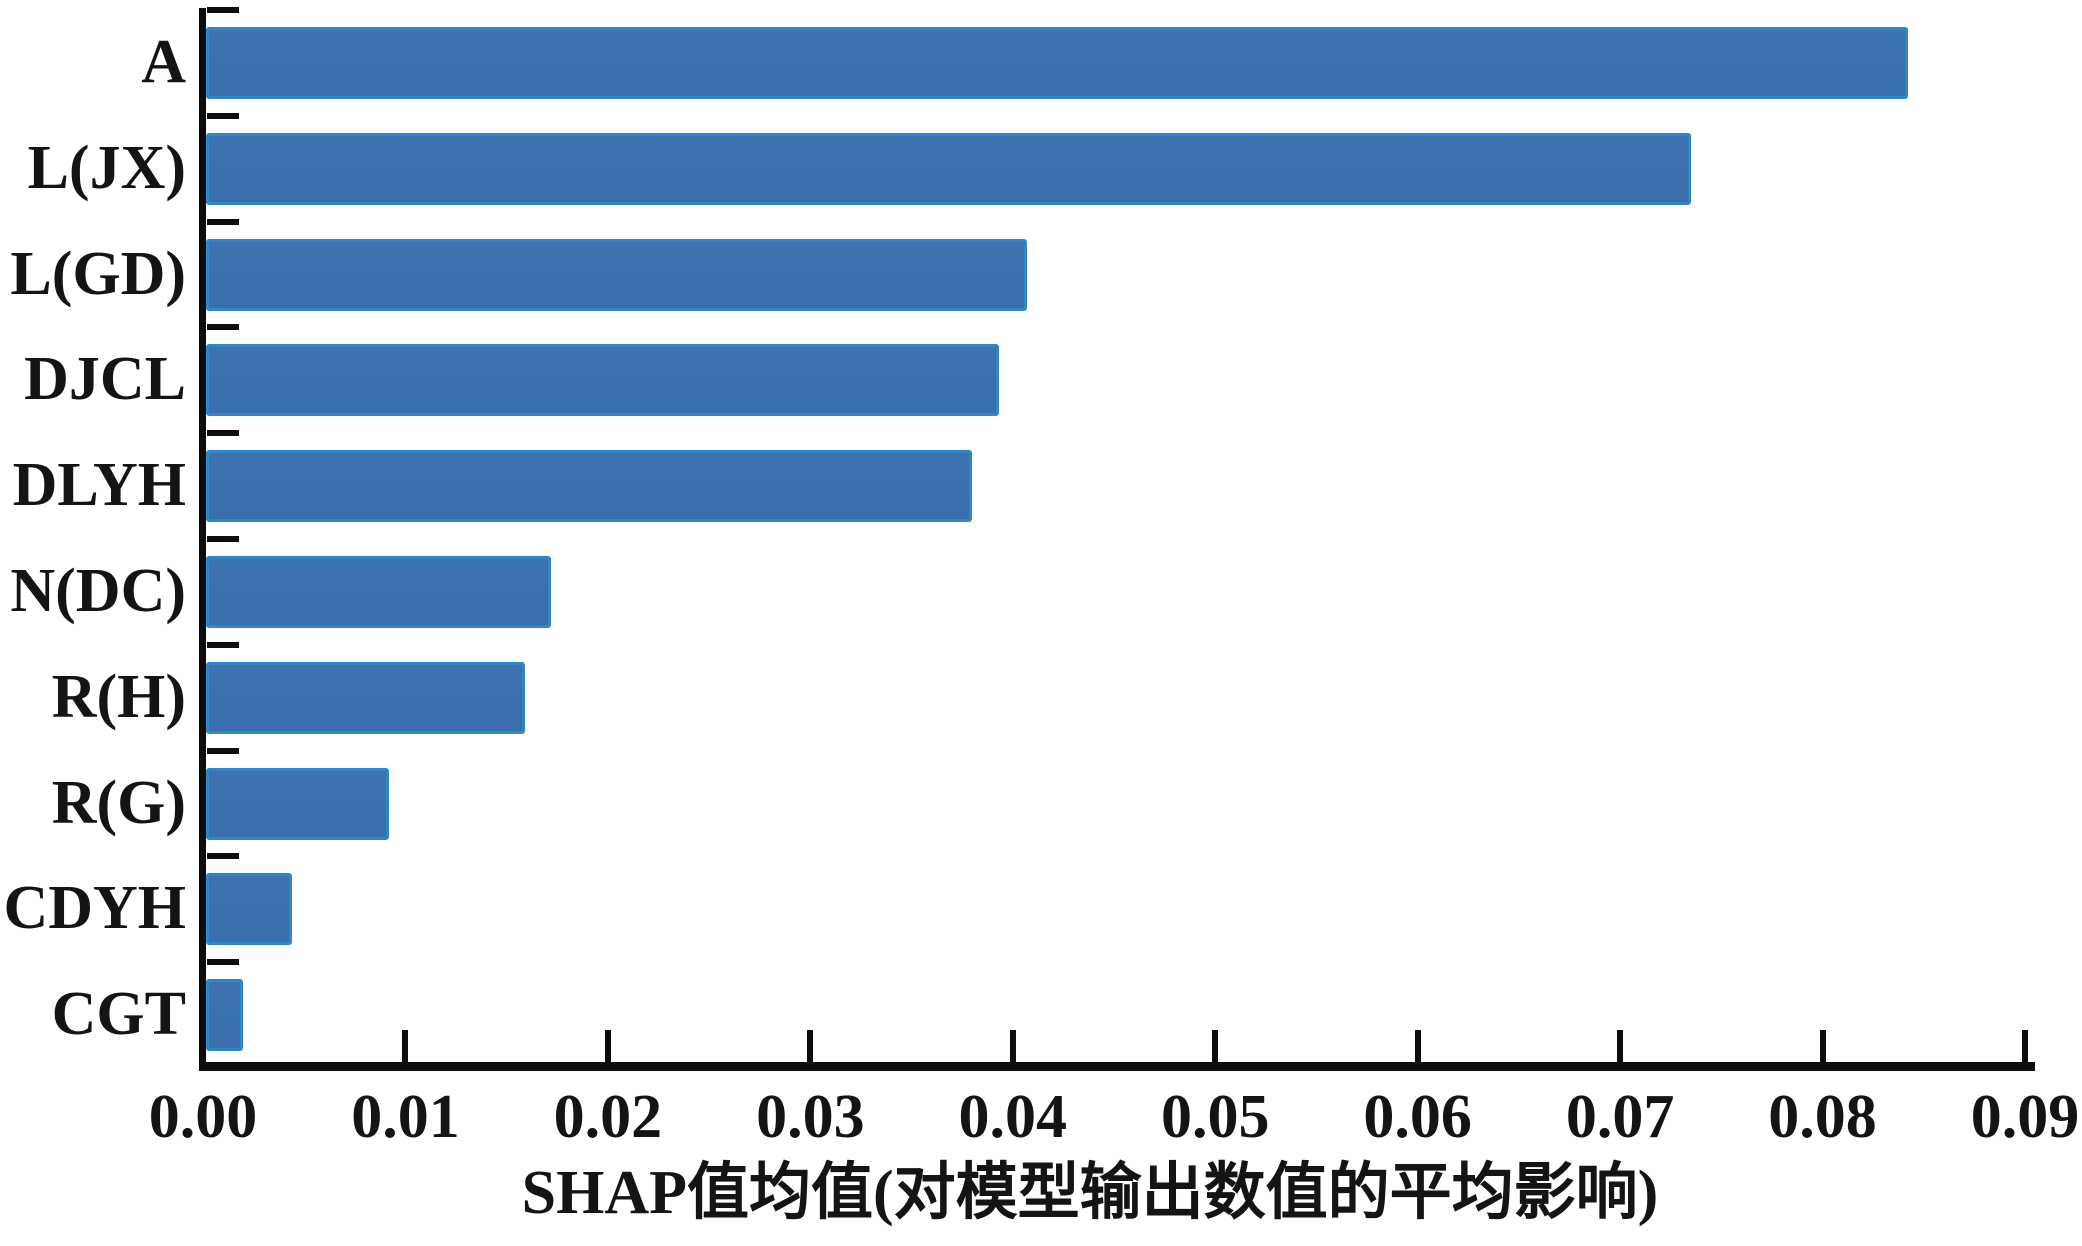  Describe the element at coordinates (118, 802) in the screenshot. I see `category-label: R(G)` at that location.